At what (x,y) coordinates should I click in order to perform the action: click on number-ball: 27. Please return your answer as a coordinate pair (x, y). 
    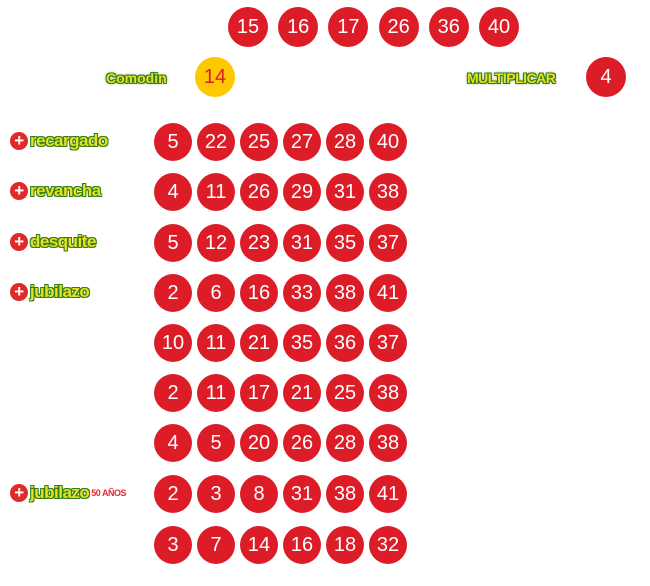
    Looking at the image, I should click on (302, 142).